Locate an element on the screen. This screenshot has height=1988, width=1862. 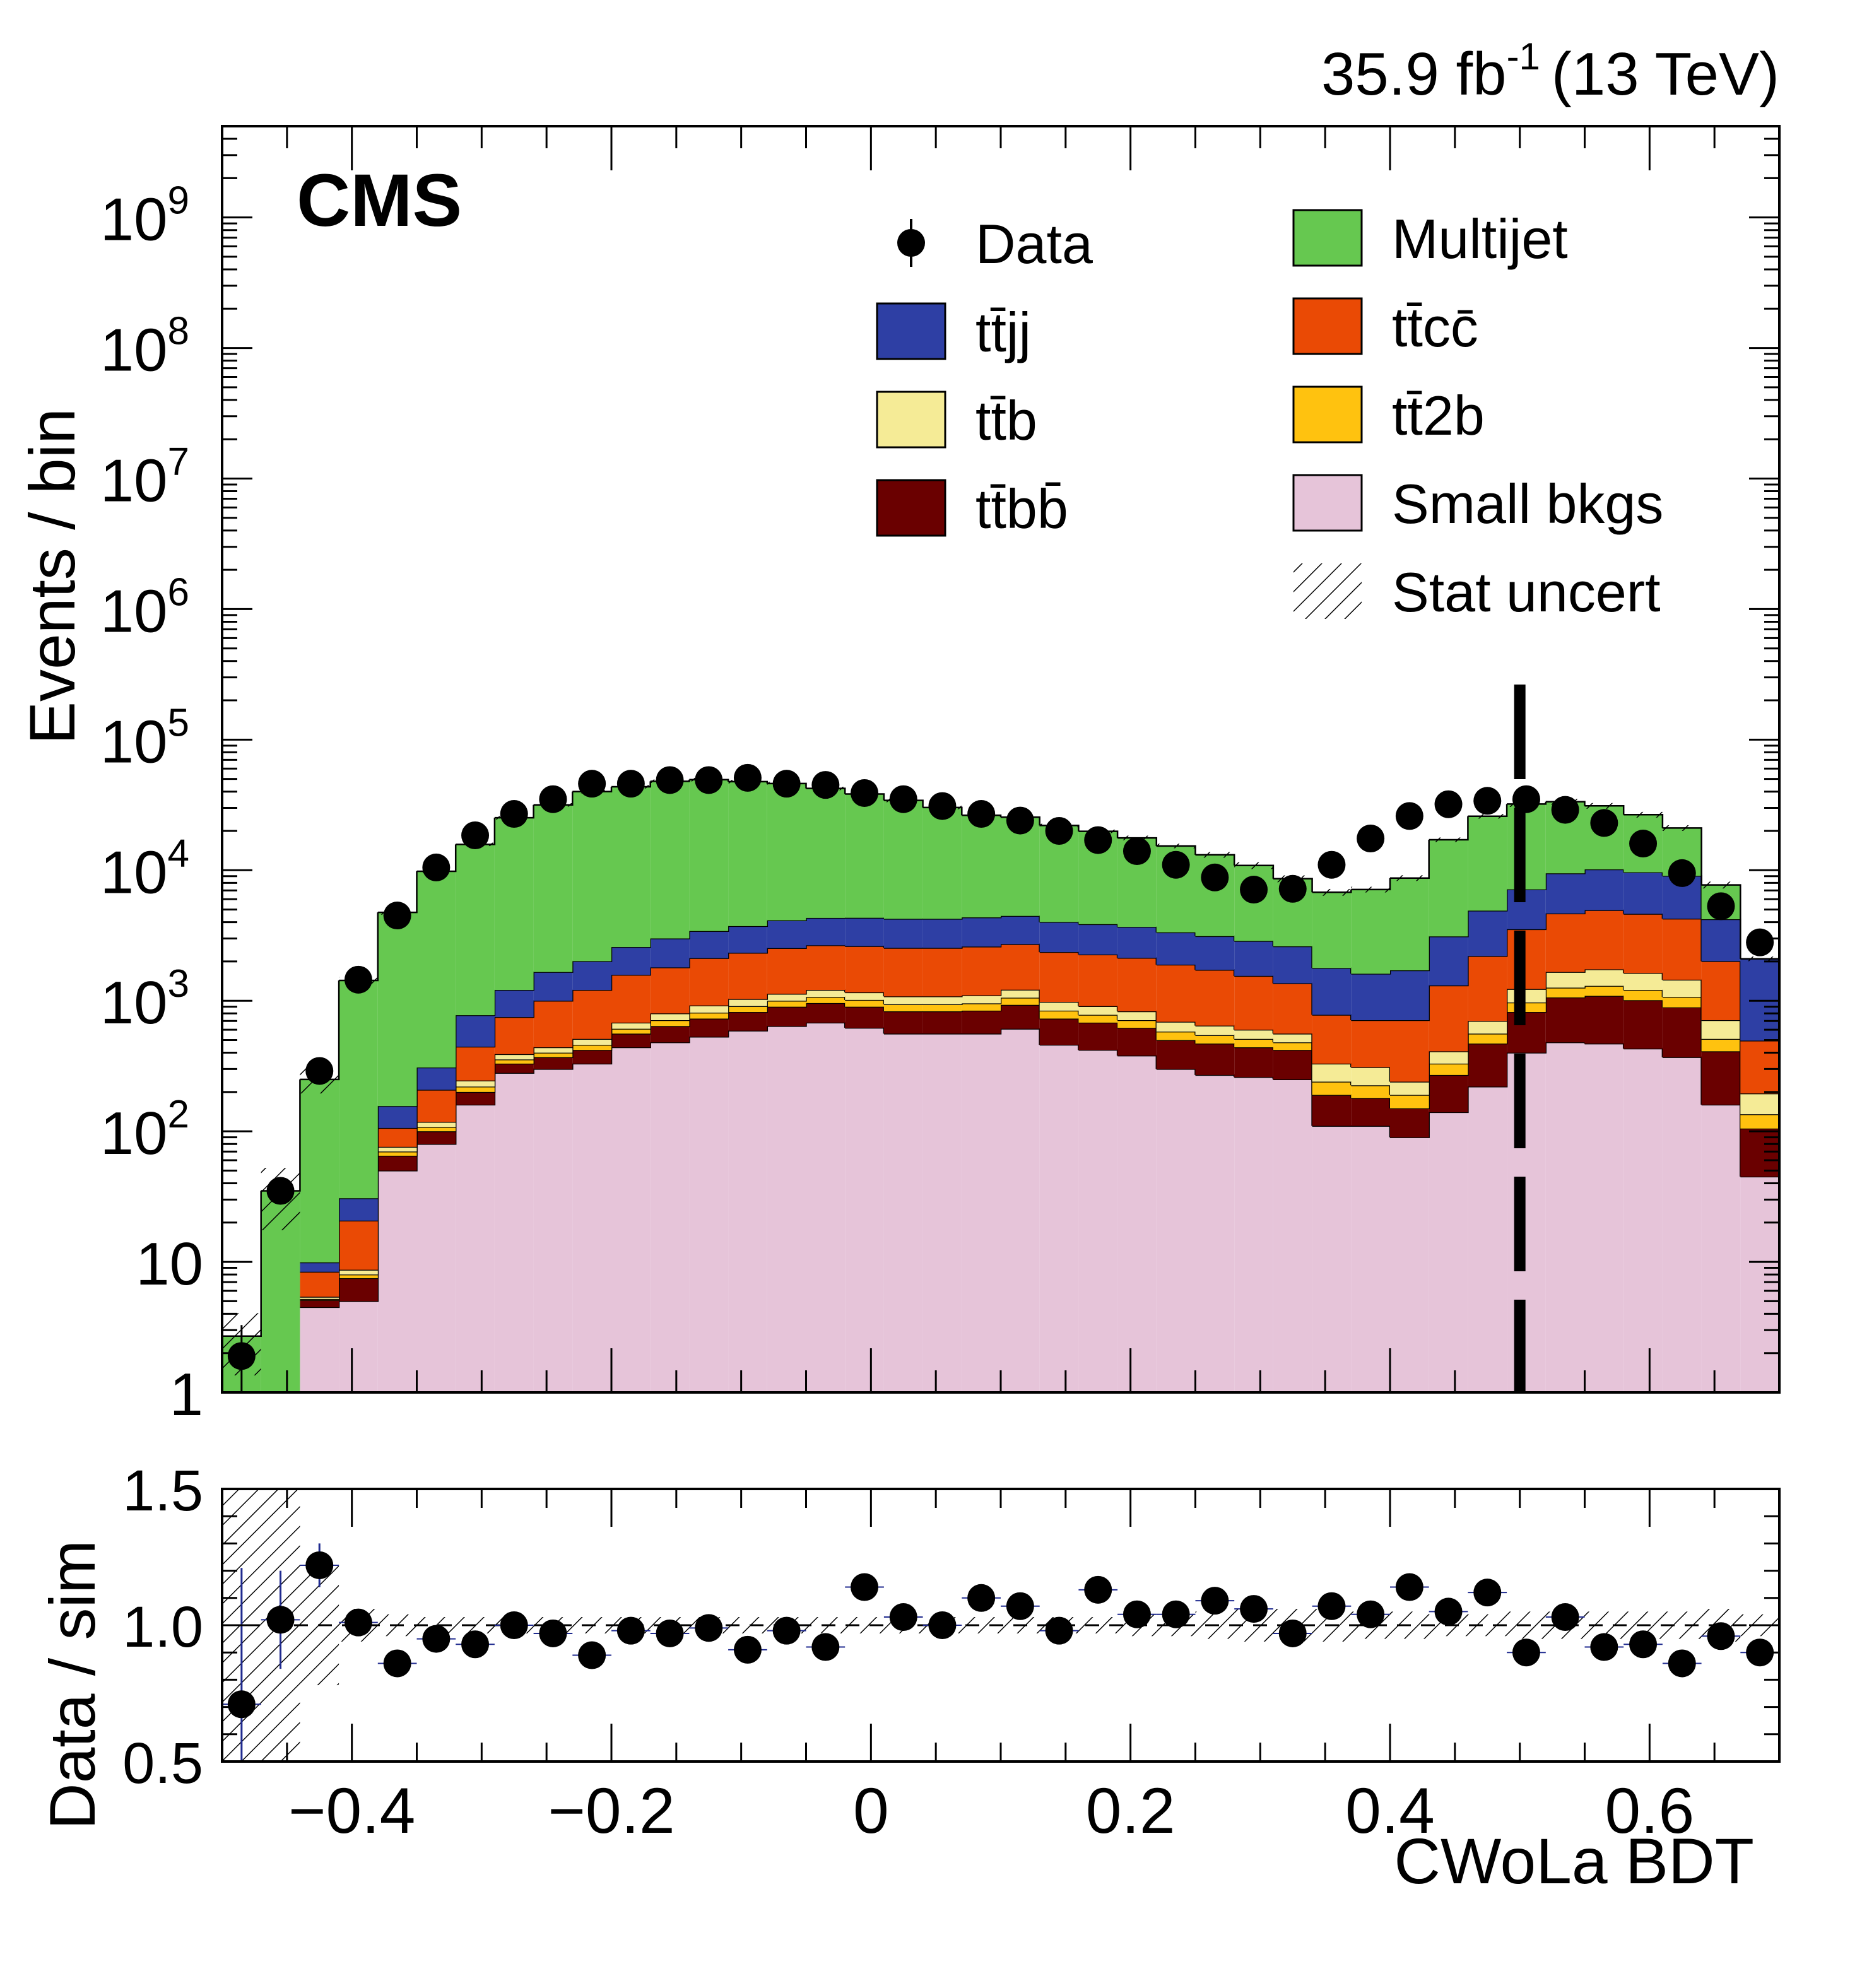
legend-label: tt̄bb̄ is located at coordinates (1022, 509).